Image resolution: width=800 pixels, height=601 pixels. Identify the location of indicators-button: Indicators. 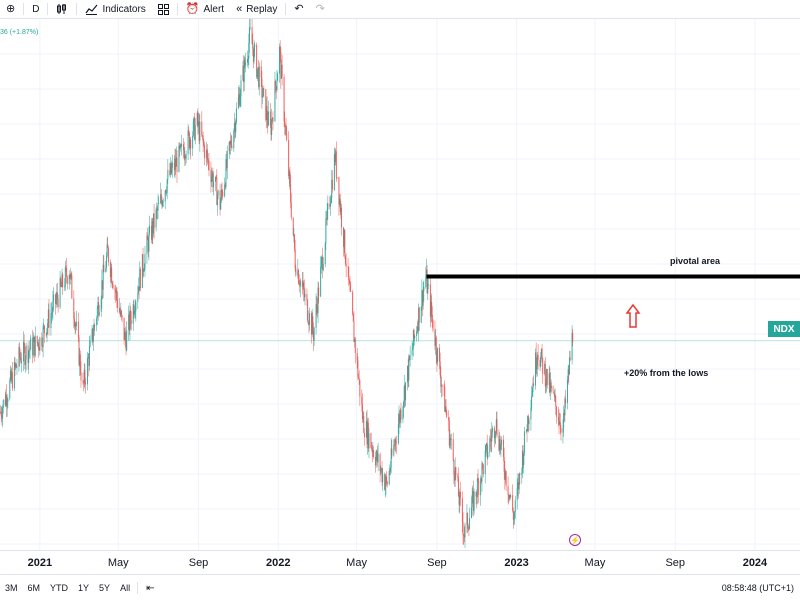
(115, 9).